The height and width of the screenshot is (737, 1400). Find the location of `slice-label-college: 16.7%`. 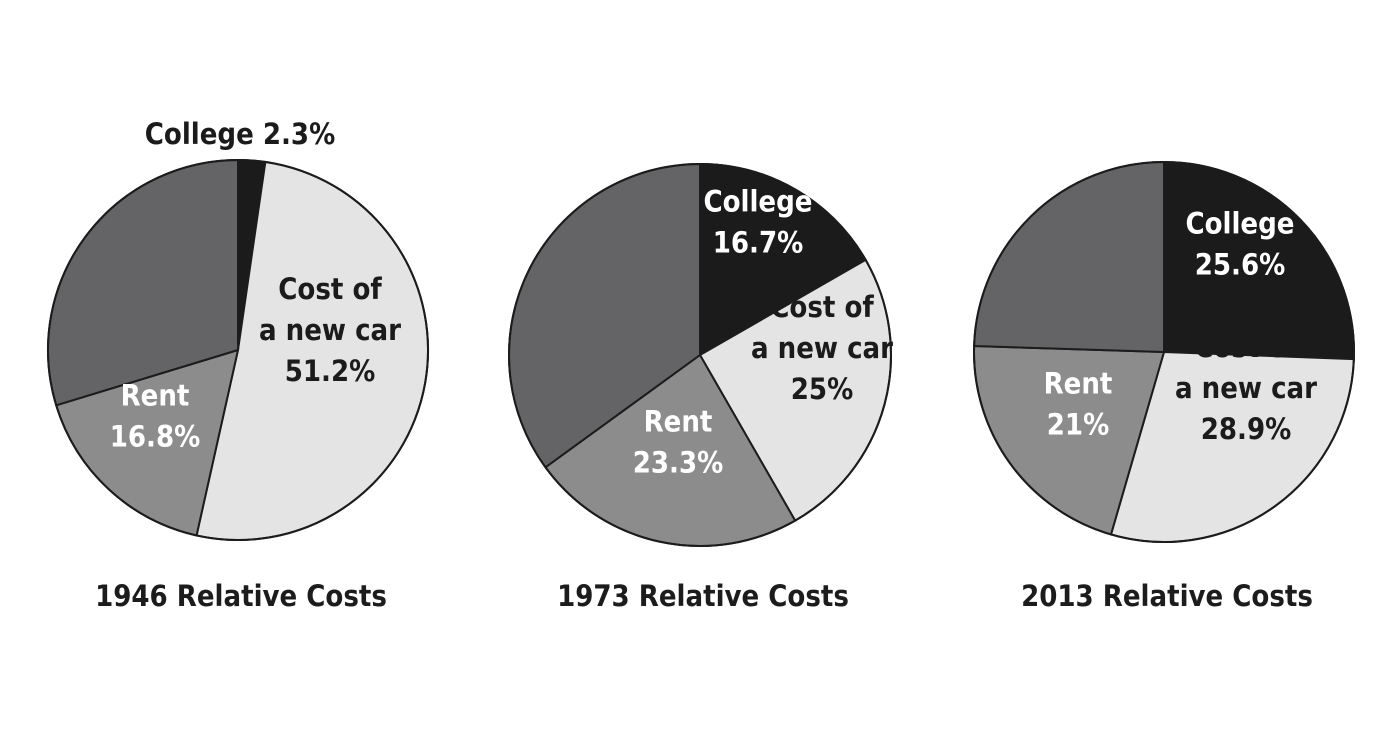

slice-label-college: 16.7% is located at coordinates (758, 243).